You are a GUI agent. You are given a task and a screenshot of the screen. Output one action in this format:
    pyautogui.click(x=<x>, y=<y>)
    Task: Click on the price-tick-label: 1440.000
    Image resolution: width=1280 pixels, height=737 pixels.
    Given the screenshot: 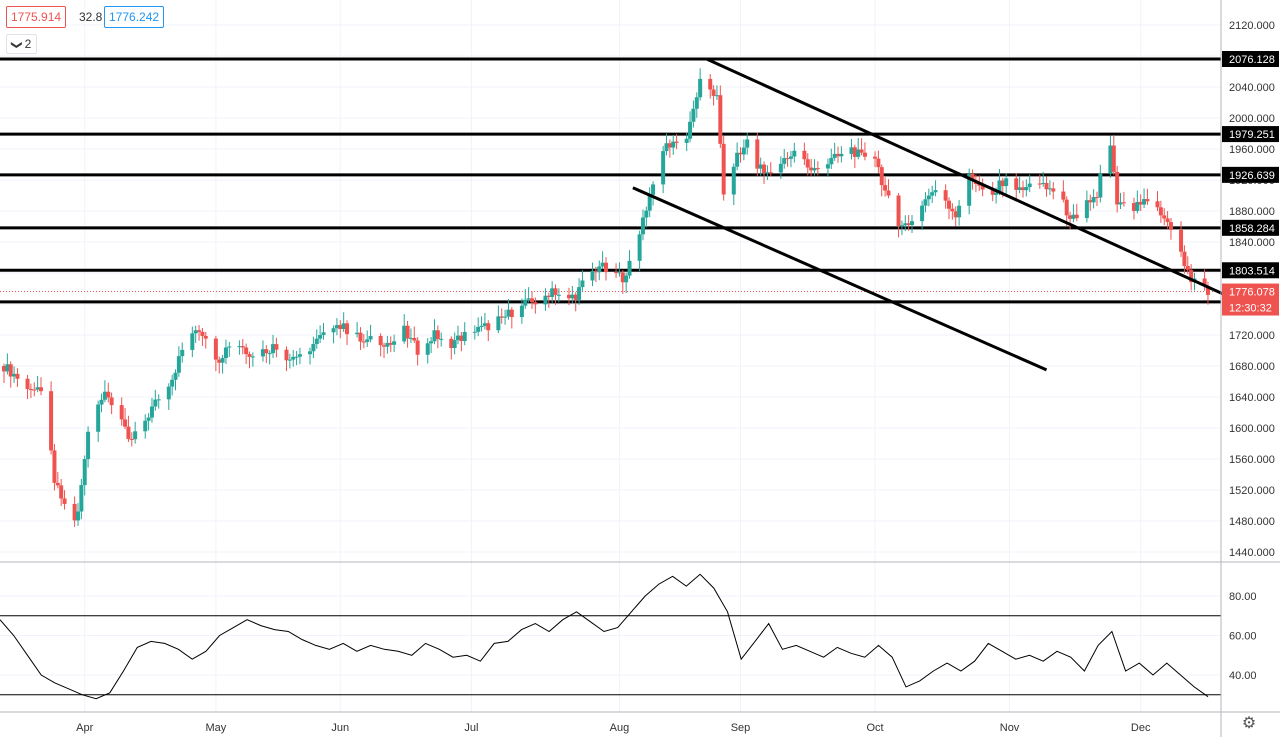 What is the action you would take?
    pyautogui.click(x=1252, y=553)
    